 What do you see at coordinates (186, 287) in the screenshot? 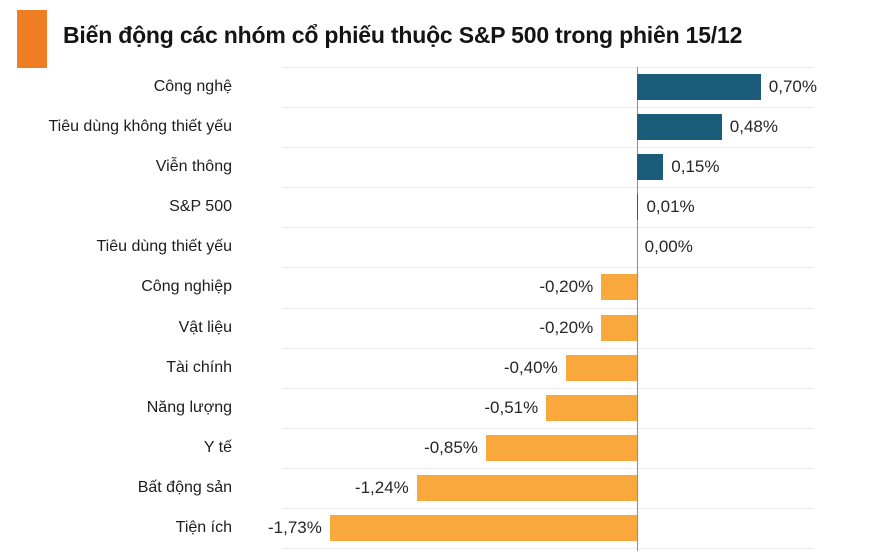
I see `category-label: Công nghiệp` at bounding box center [186, 287].